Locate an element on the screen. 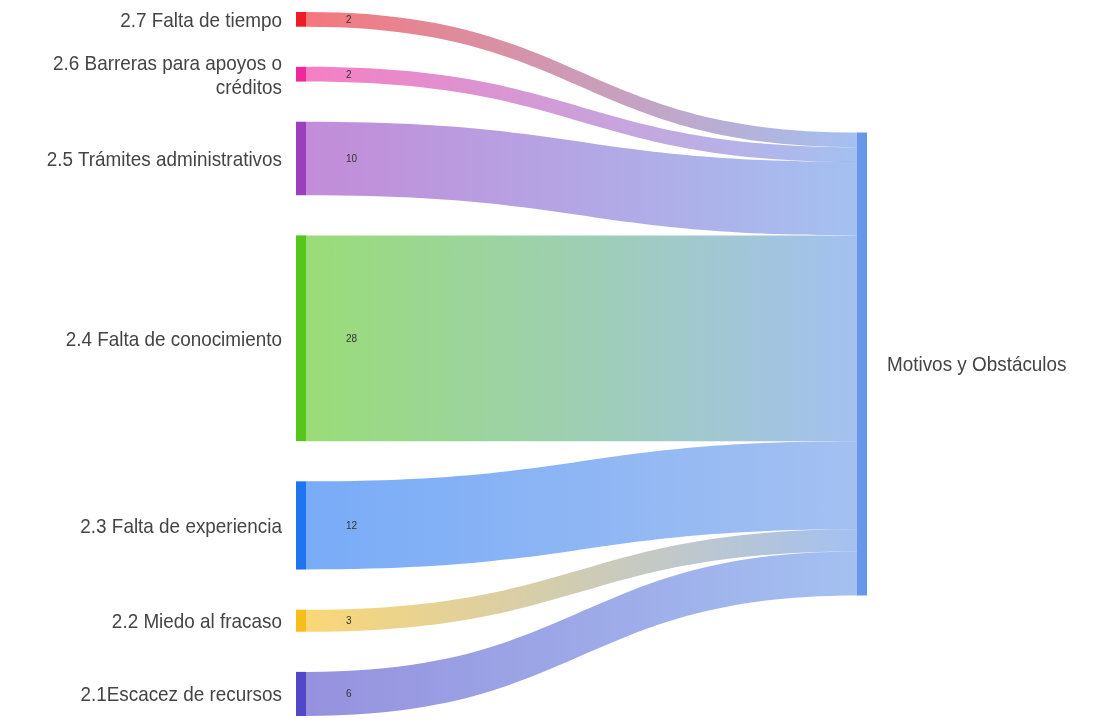 Image resolution: width=1101 pixels, height=723 pixels. data-label: 12 is located at coordinates (352, 525).